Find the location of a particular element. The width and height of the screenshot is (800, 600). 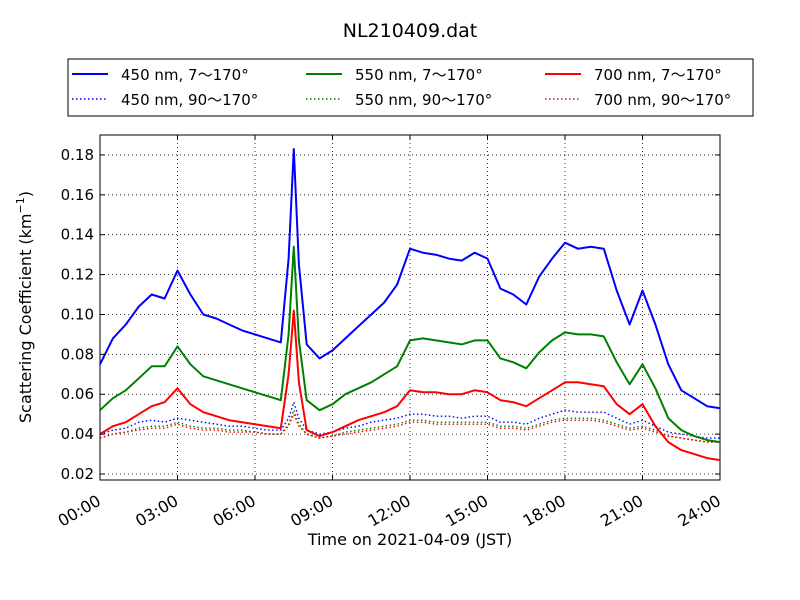

y-tick-label: 0.14 is located at coordinates (77, 235).